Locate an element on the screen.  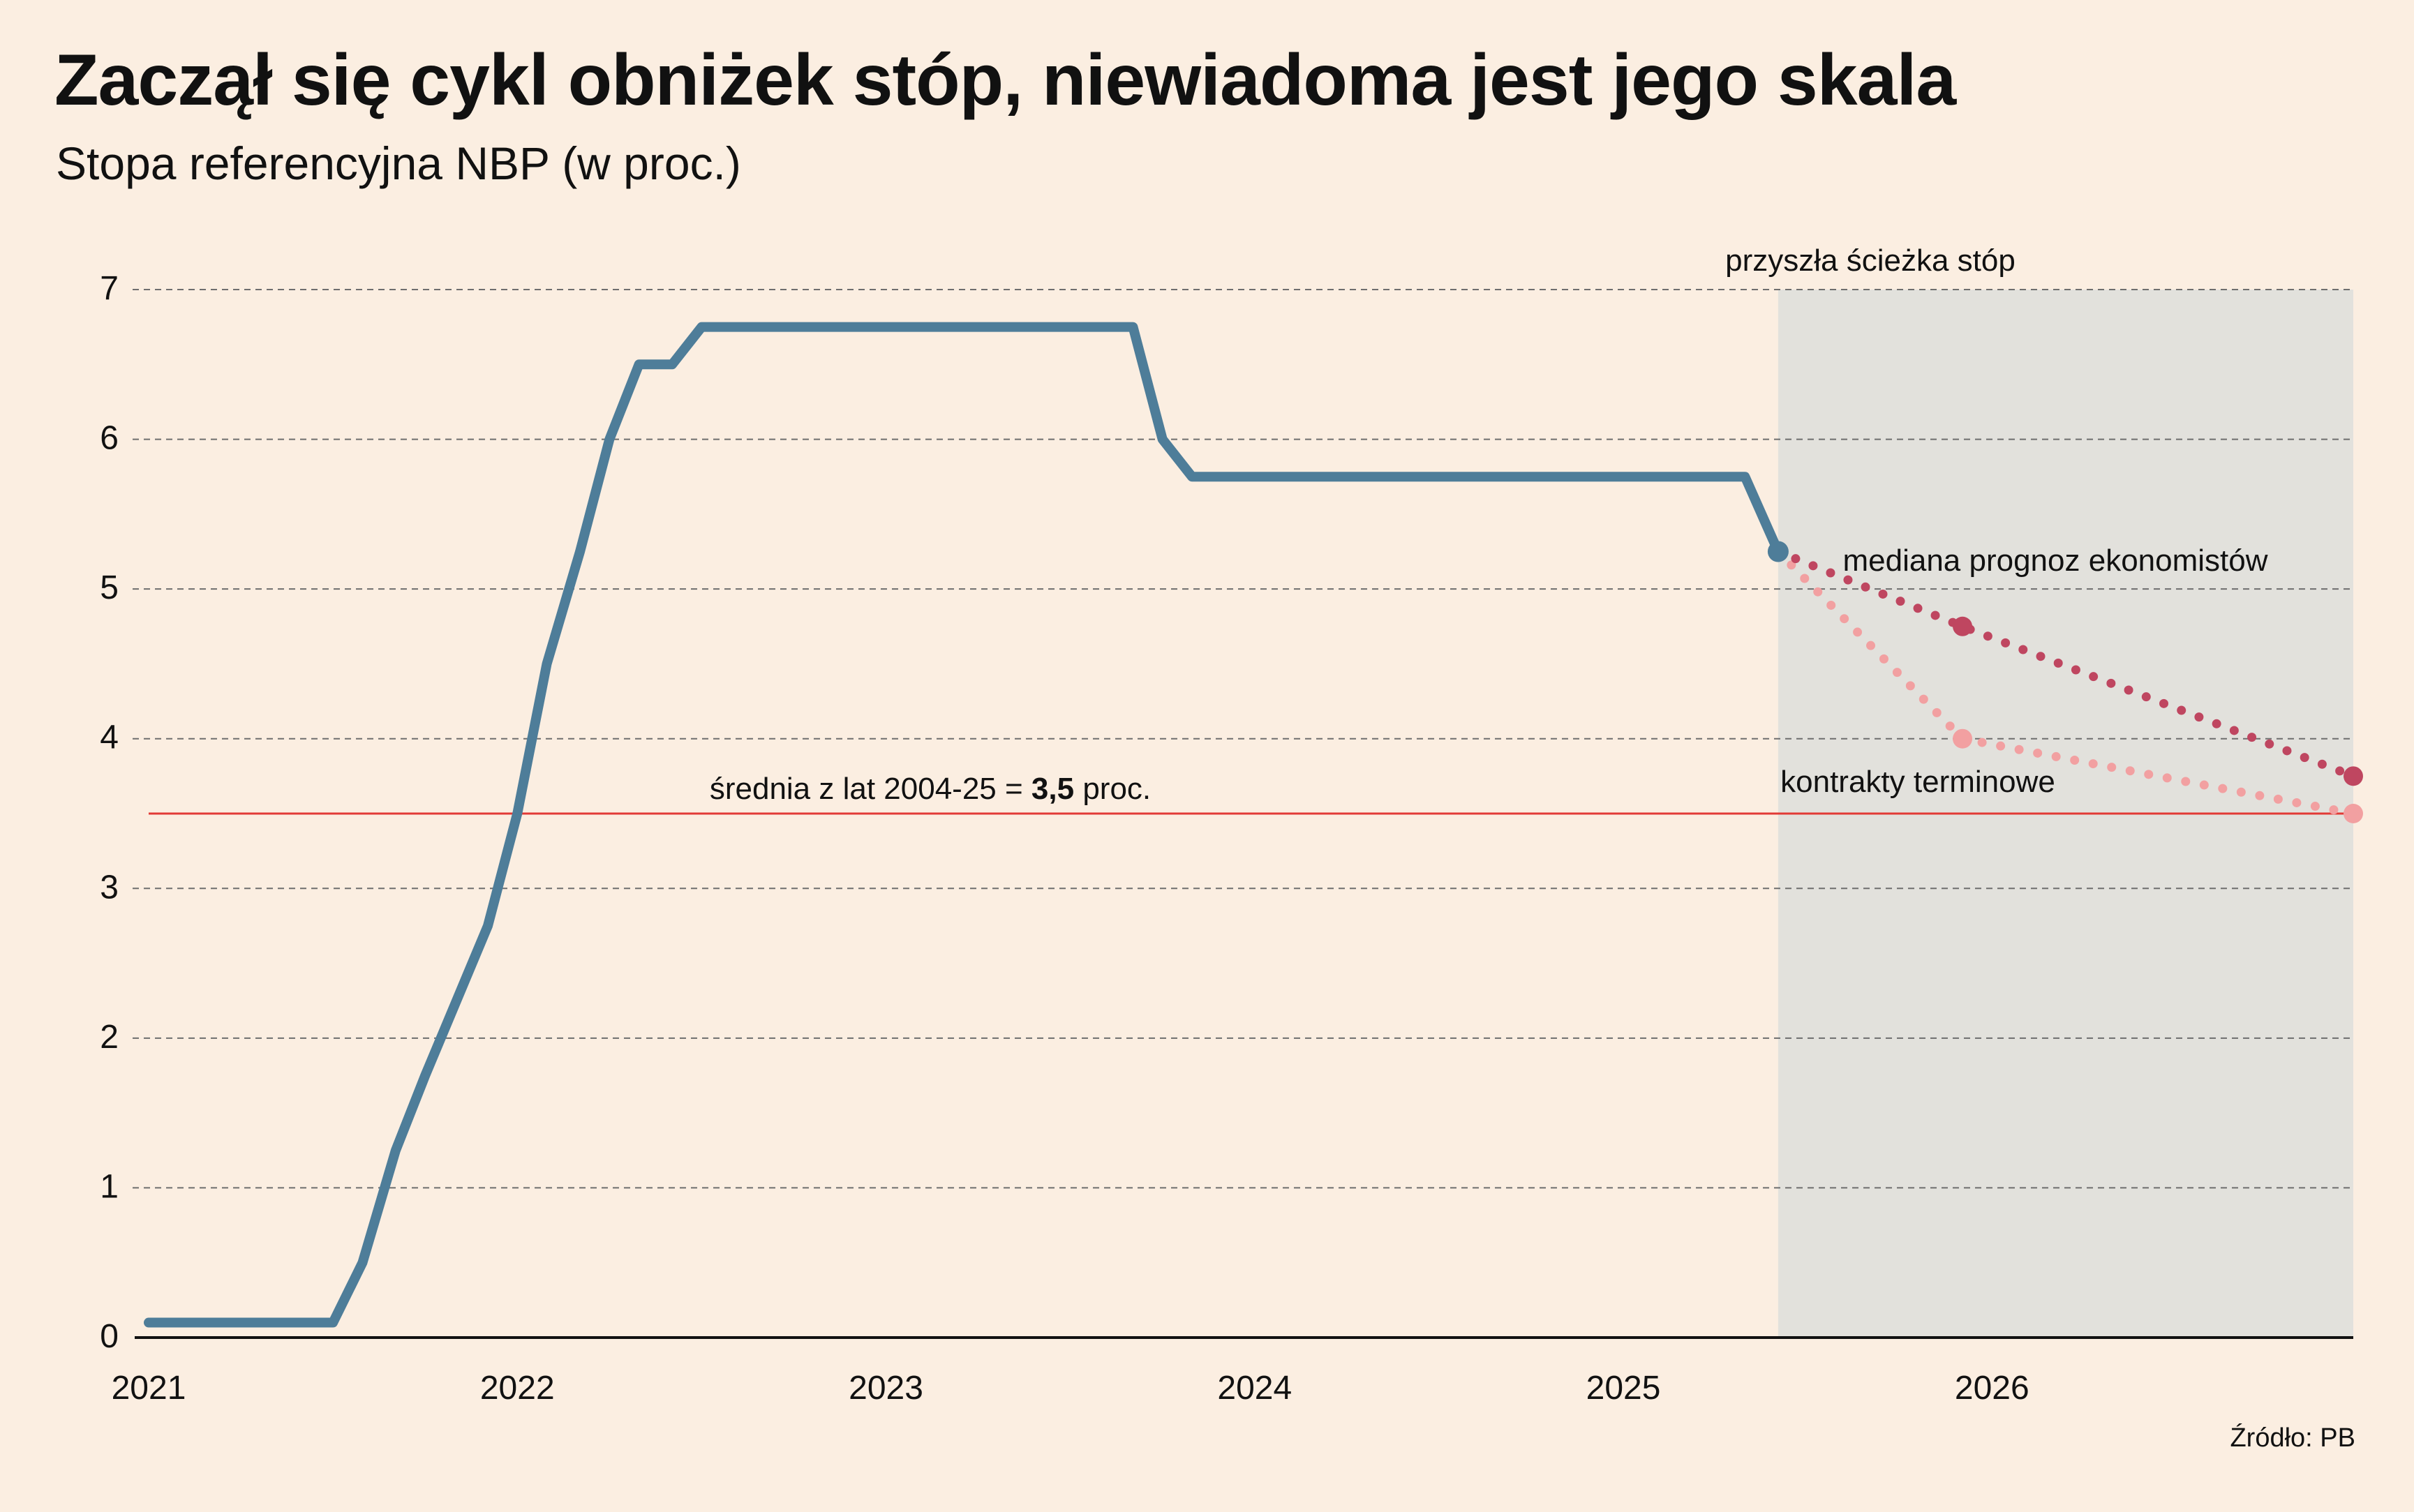
y-tick-label-0: 0 is located at coordinates (110, 1336).